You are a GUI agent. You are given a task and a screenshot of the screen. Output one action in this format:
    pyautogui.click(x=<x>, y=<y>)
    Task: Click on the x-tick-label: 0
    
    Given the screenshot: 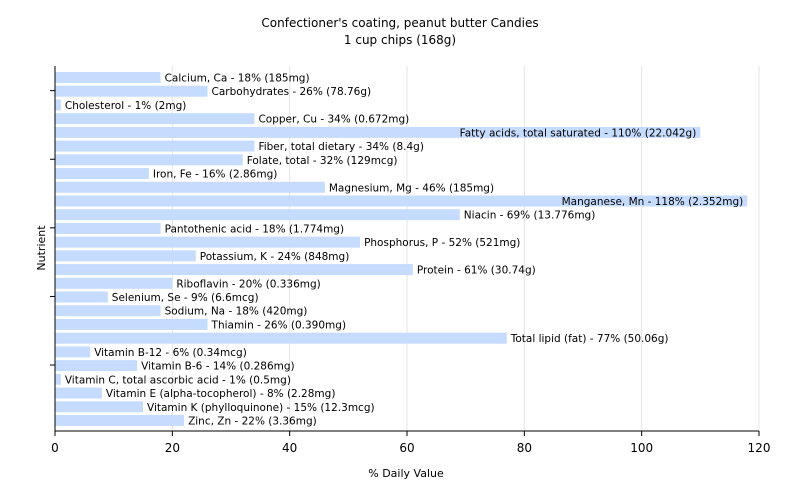 What is the action you would take?
    pyautogui.click(x=55, y=448)
    